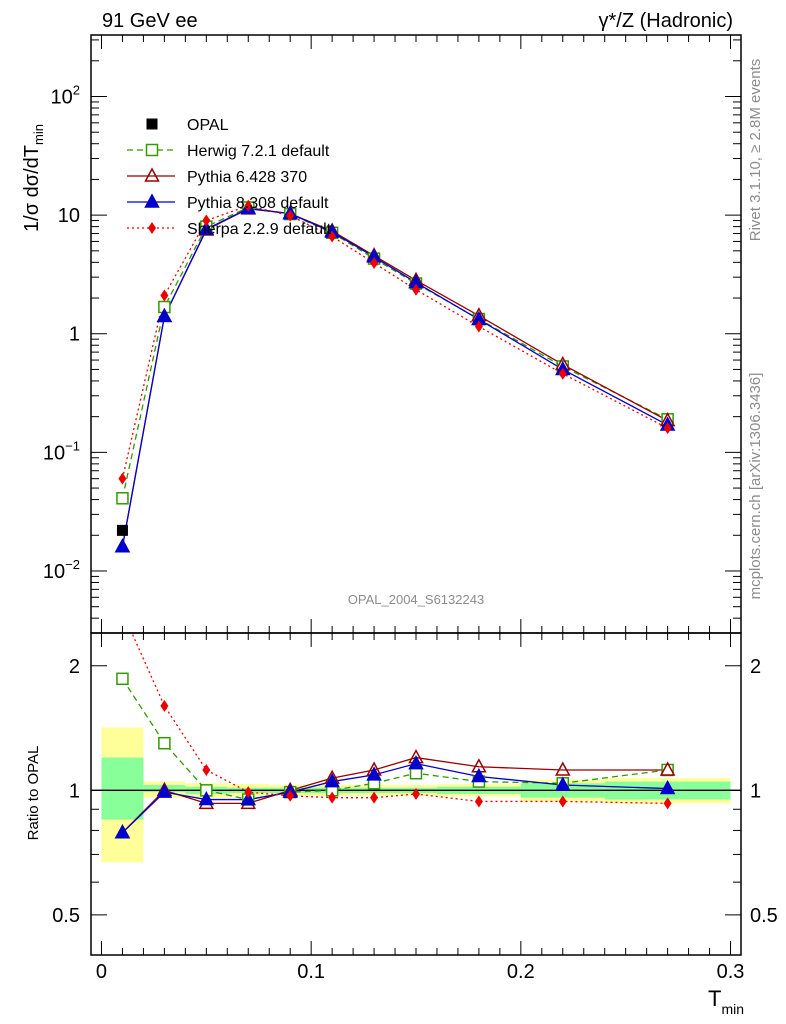 This screenshot has width=786, height=1024. I want to click on legend-marker-herwig-7-2-1-default, so click(152, 150).